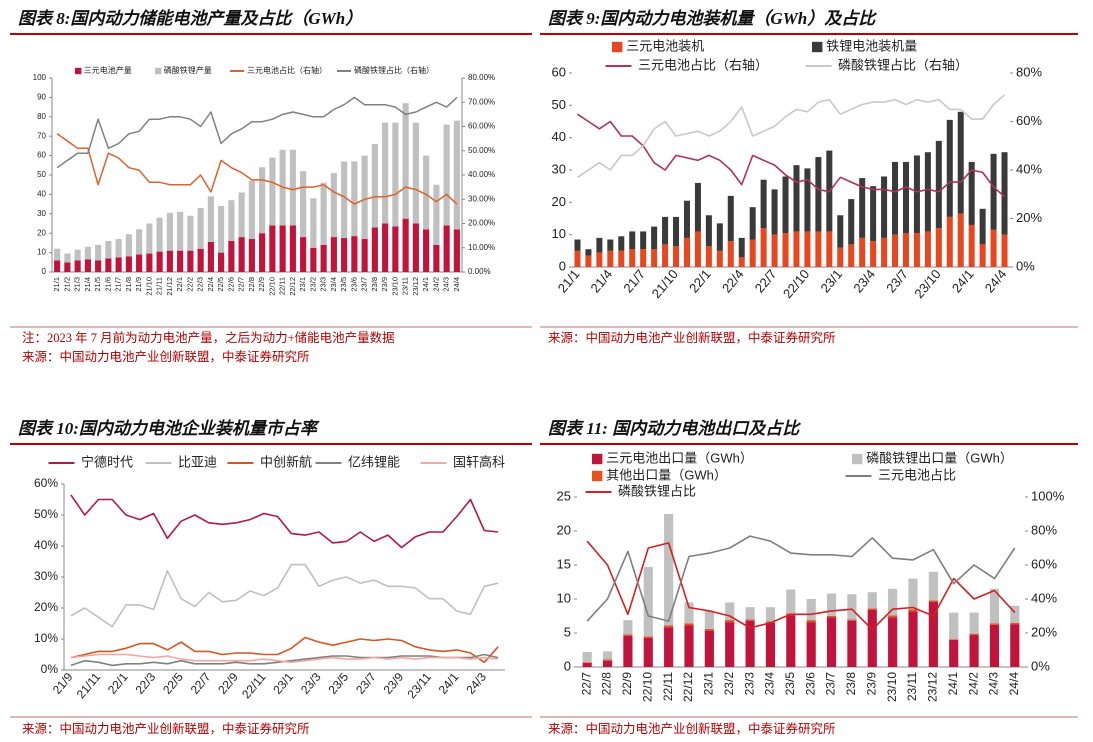 This screenshot has width=1093, height=742. I want to click on legend-label: 三元电池占比, so click(917, 474).